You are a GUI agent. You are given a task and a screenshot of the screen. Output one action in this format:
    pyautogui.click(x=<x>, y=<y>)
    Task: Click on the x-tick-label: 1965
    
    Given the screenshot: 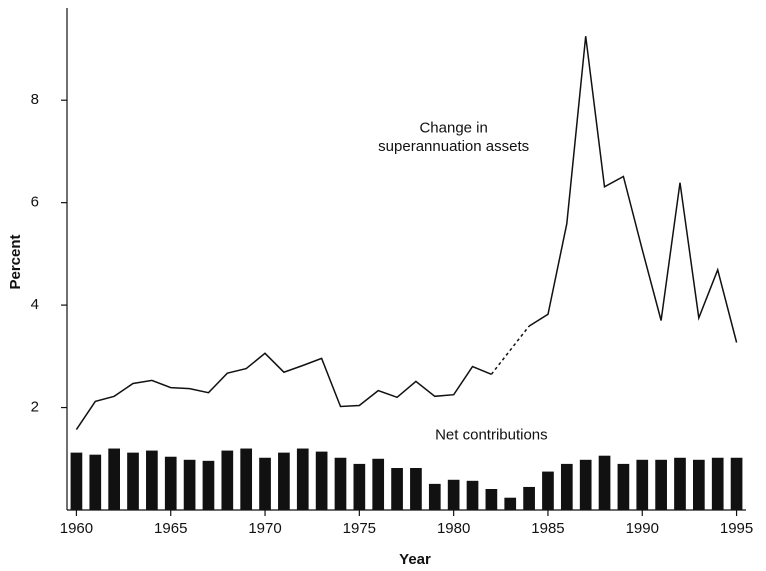 What is the action you would take?
    pyautogui.click(x=170, y=528)
    